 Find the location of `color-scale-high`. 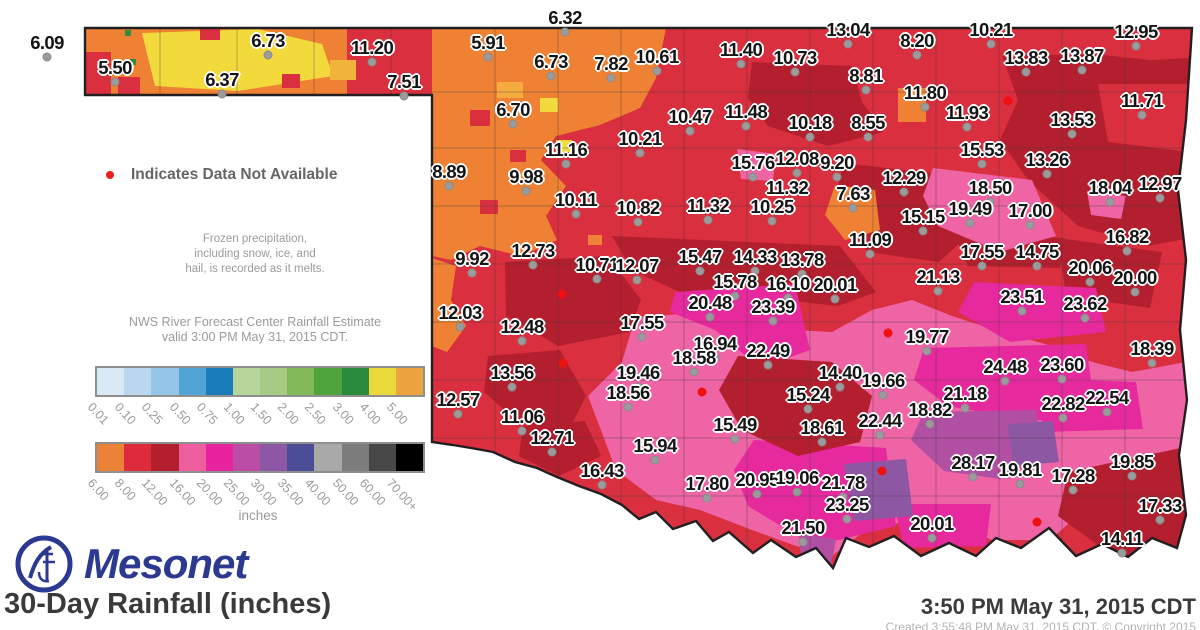

color-scale-high is located at coordinates (260, 457).